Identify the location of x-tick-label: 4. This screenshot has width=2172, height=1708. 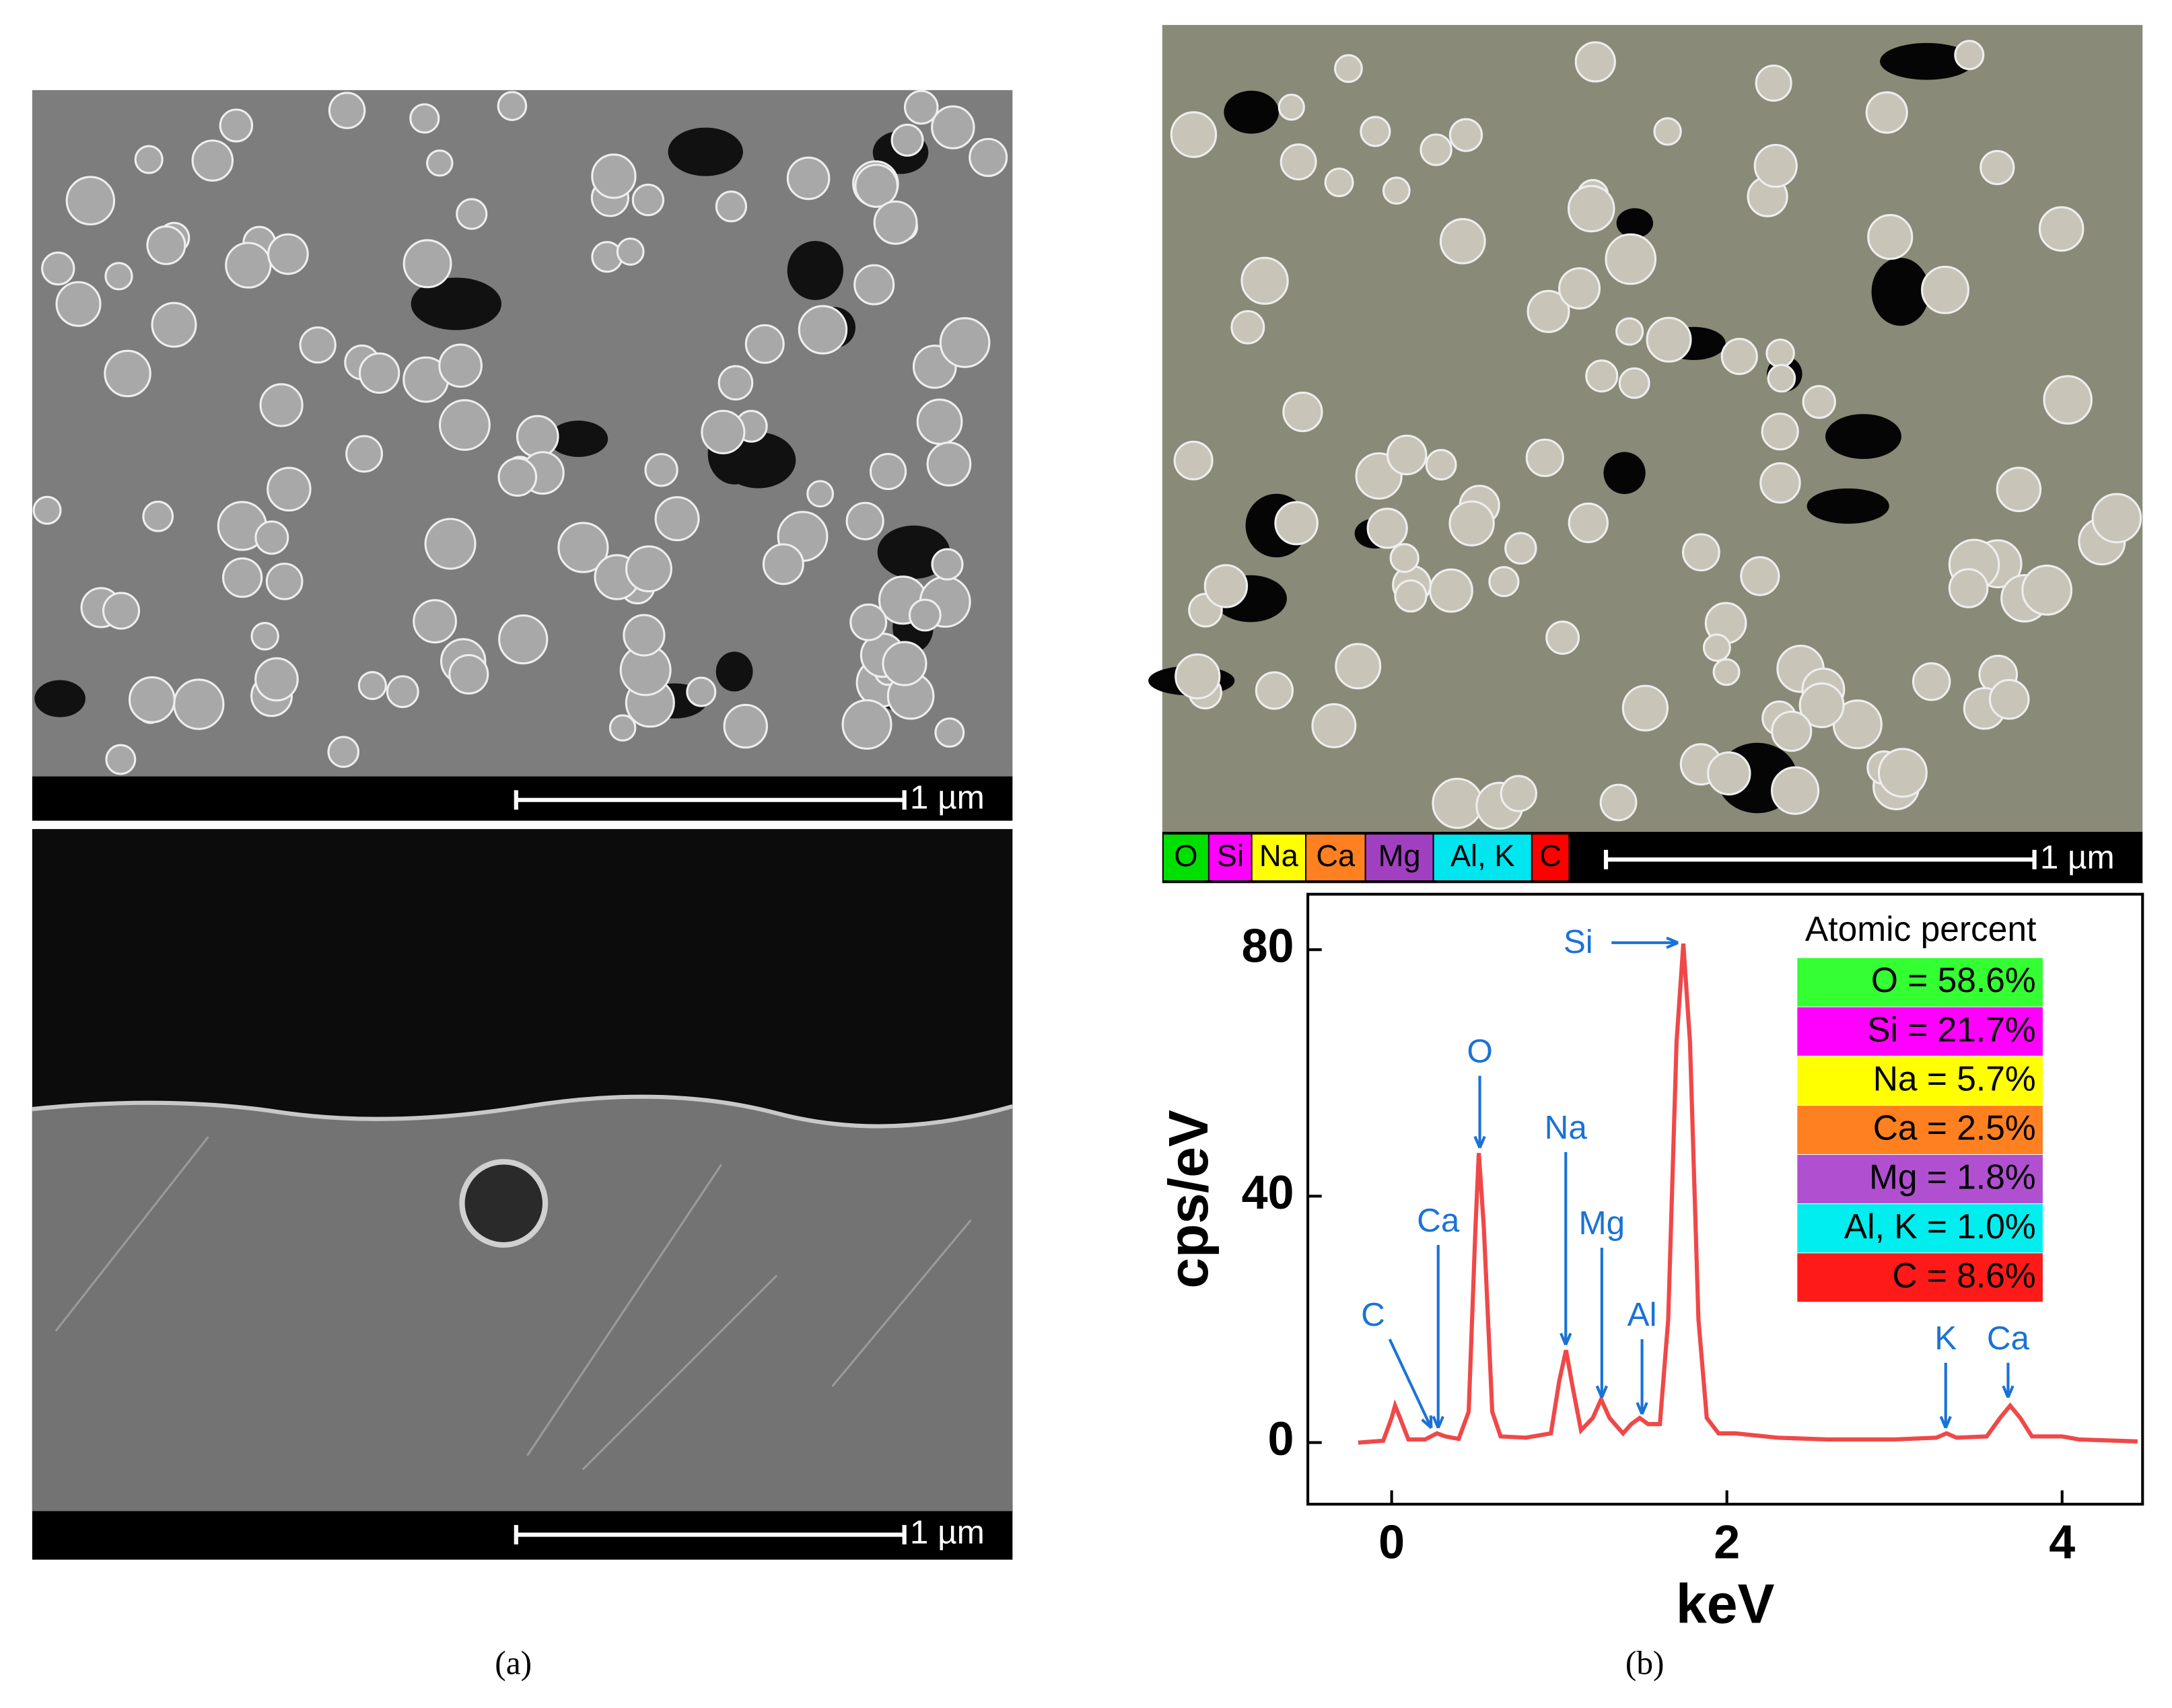
(2062, 1542).